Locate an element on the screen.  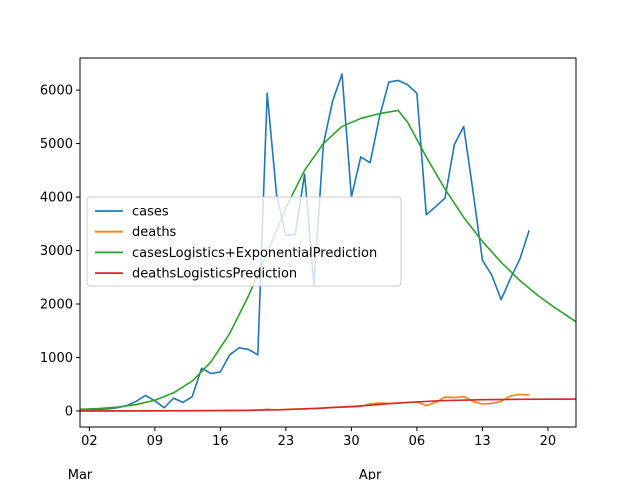
x-axis: 02 09 16 23 30 06 13 20 Mar Apr is located at coordinates (312, 453).